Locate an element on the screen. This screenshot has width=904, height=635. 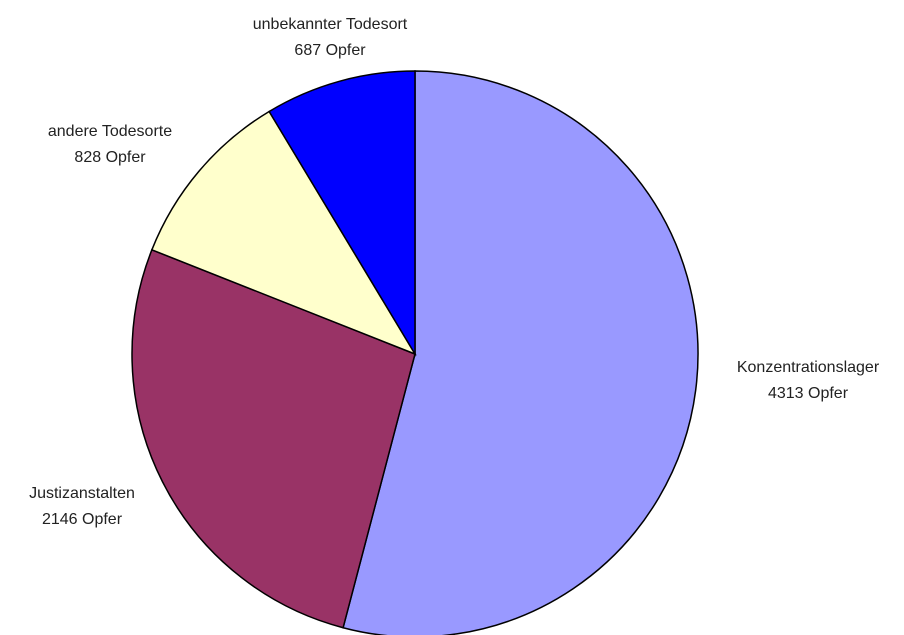
slice-label: andere Todesorte is located at coordinates (110, 131).